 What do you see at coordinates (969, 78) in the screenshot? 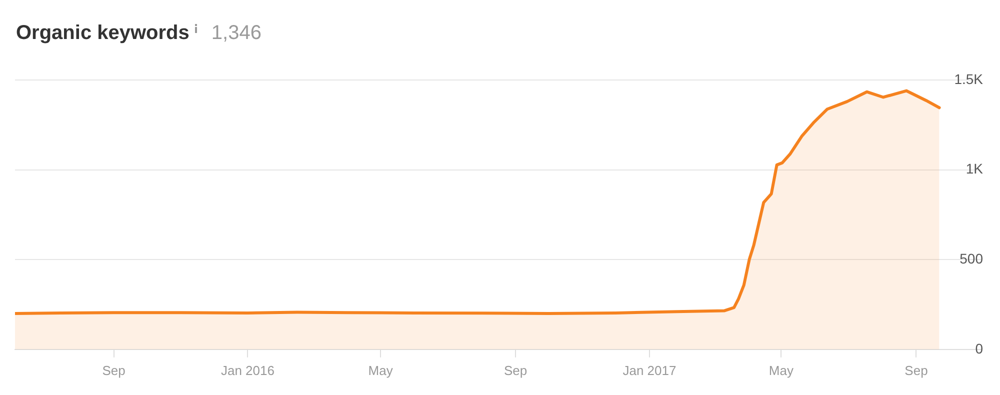
I see `y-tick-label: 1.5K` at bounding box center [969, 78].